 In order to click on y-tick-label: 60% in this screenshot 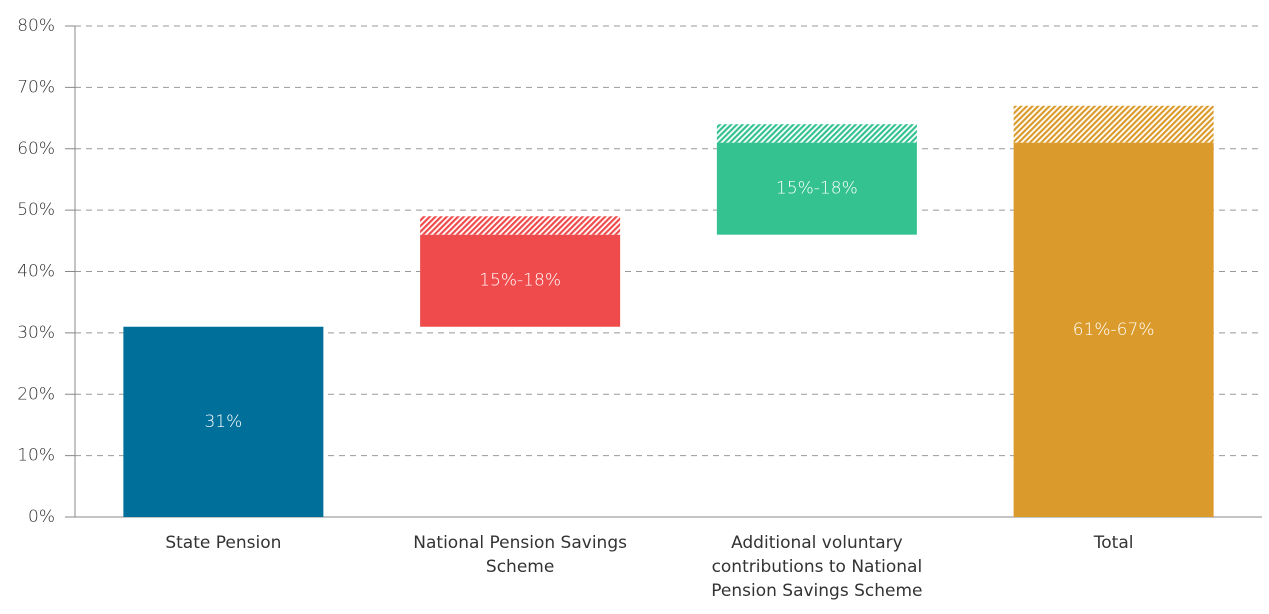, I will do `click(36, 149)`.